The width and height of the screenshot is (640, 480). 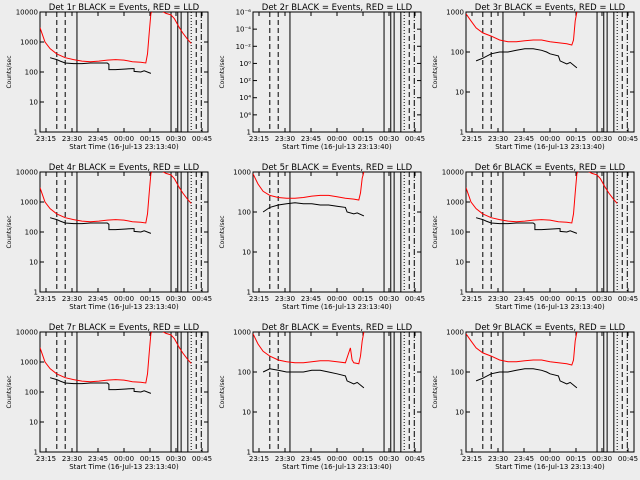 I want to click on panel-title: Det 8r BLACK = Events, RED = LLD, so click(x=337, y=328).